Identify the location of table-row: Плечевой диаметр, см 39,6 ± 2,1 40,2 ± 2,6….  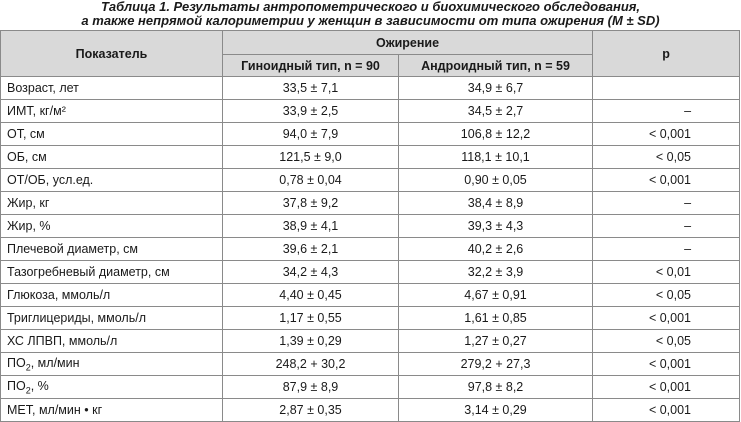
(370, 249).